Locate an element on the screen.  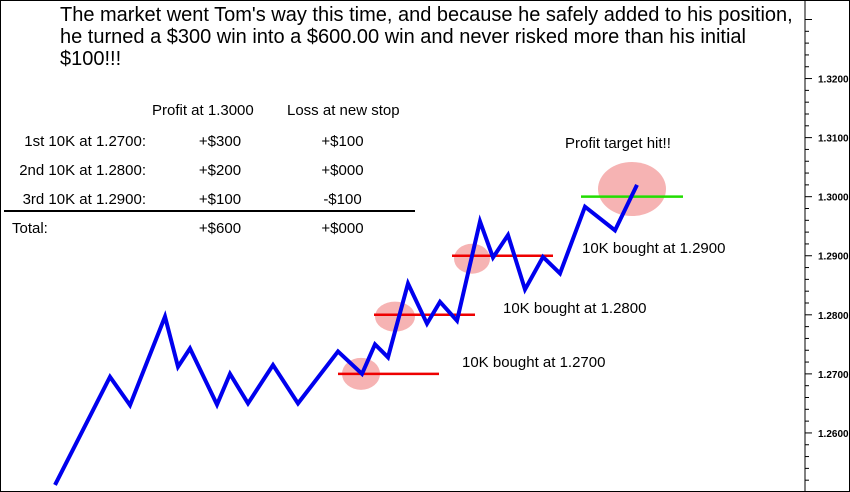
y-tick-label: 1.2600 is located at coordinates (833, 434).